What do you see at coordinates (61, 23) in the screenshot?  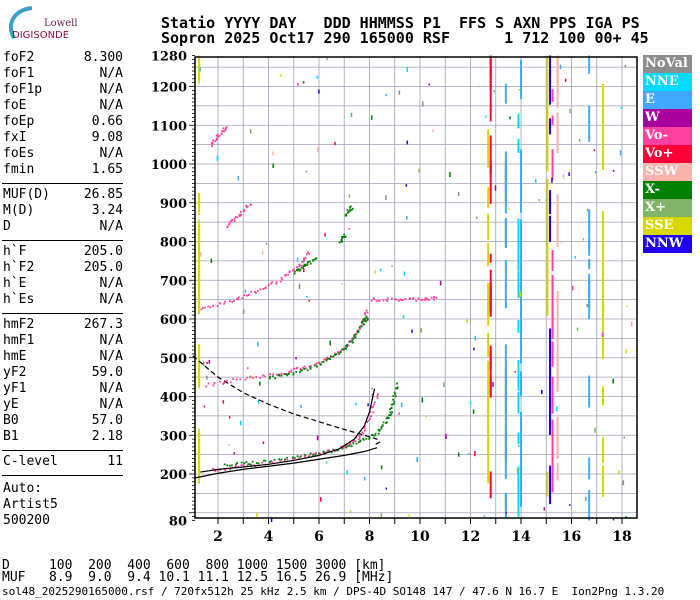 I see `logo-text-lowell: Lowell` at bounding box center [61, 23].